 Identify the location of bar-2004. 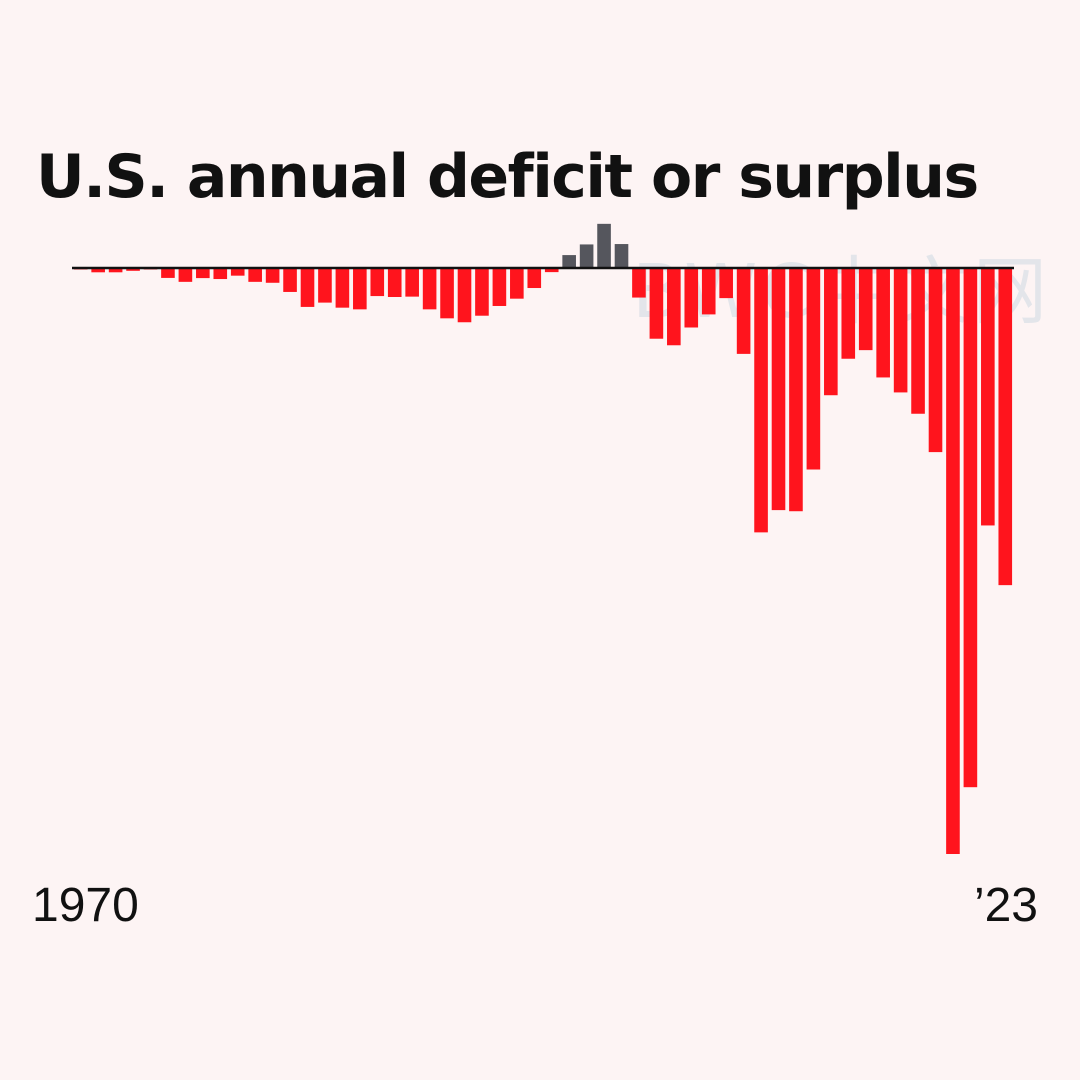
(674, 307).